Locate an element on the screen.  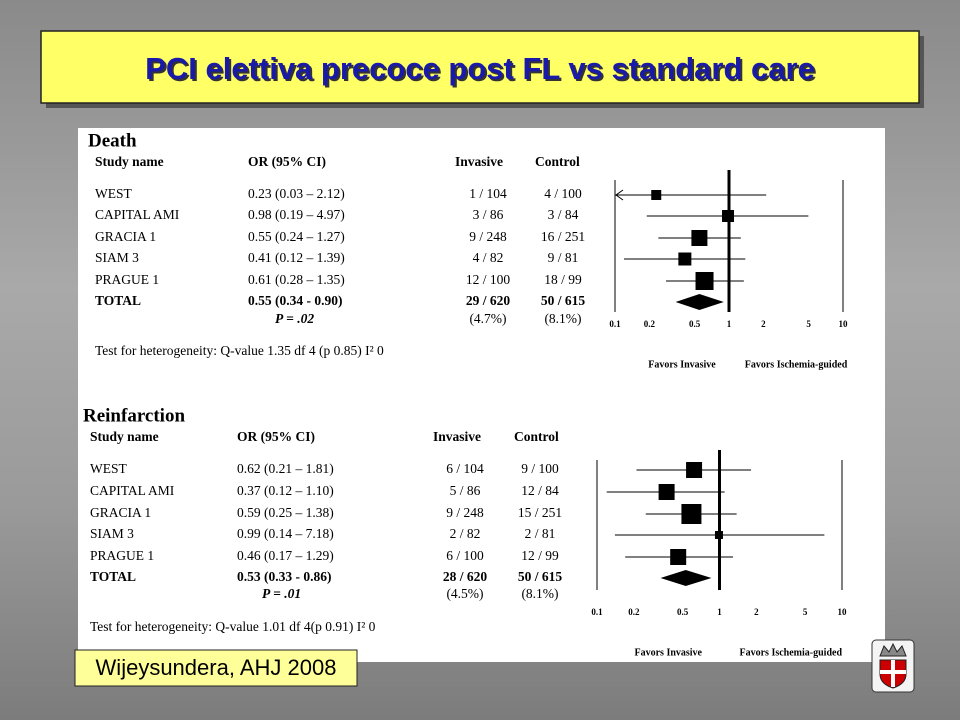
row-control: 16 / 251 is located at coordinates (563, 236).